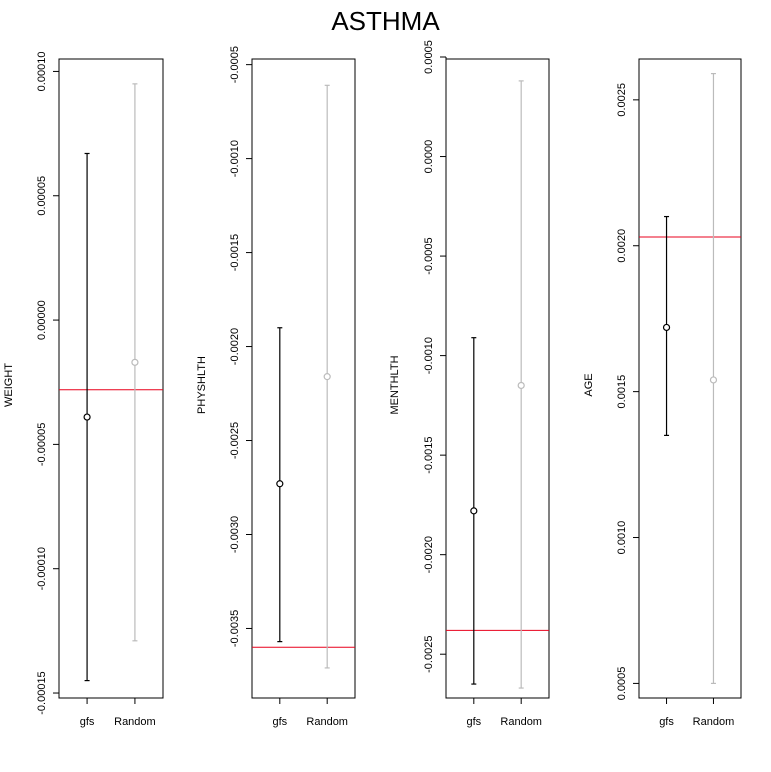 The width and height of the screenshot is (771, 772). What do you see at coordinates (385, 21) in the screenshot?
I see `chart-title: ASTHMA` at bounding box center [385, 21].